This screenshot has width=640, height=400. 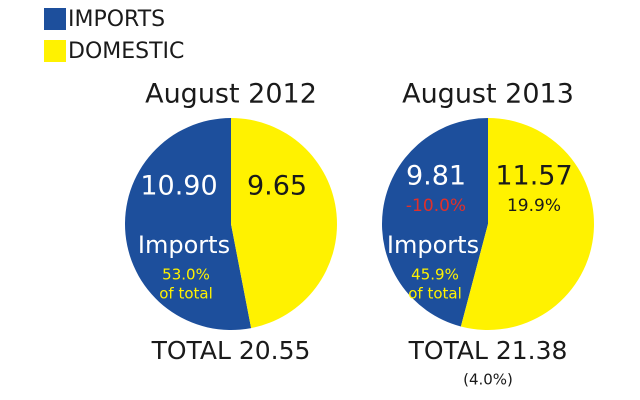 I want to click on legend-label: IMPORTS, so click(x=116, y=19).